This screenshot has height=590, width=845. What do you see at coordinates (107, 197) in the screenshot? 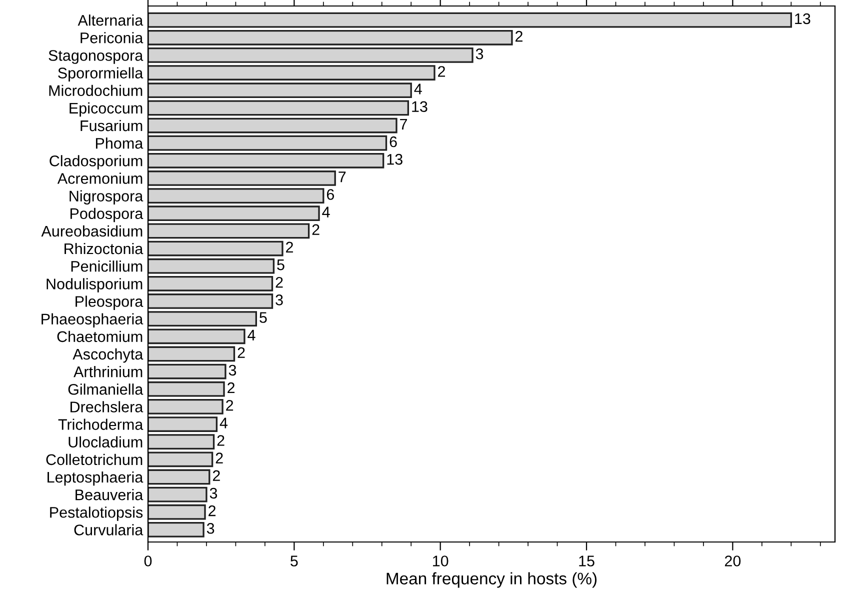
I see `y-tick-label: Nigrospora` at bounding box center [107, 197].